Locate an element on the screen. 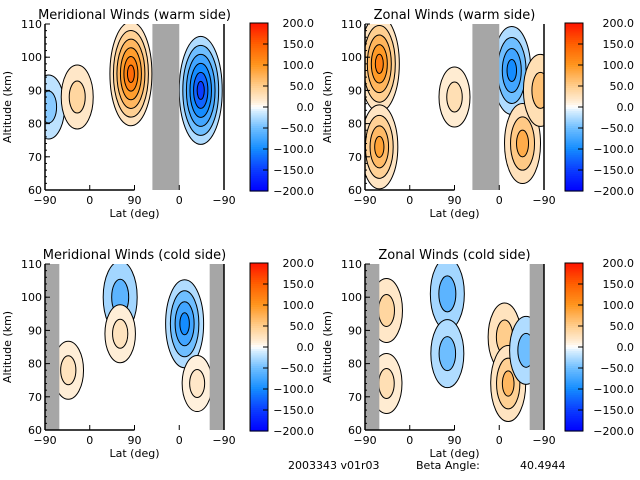  colorbar-tick-label: −50.0 is located at coordinates (617, 368).